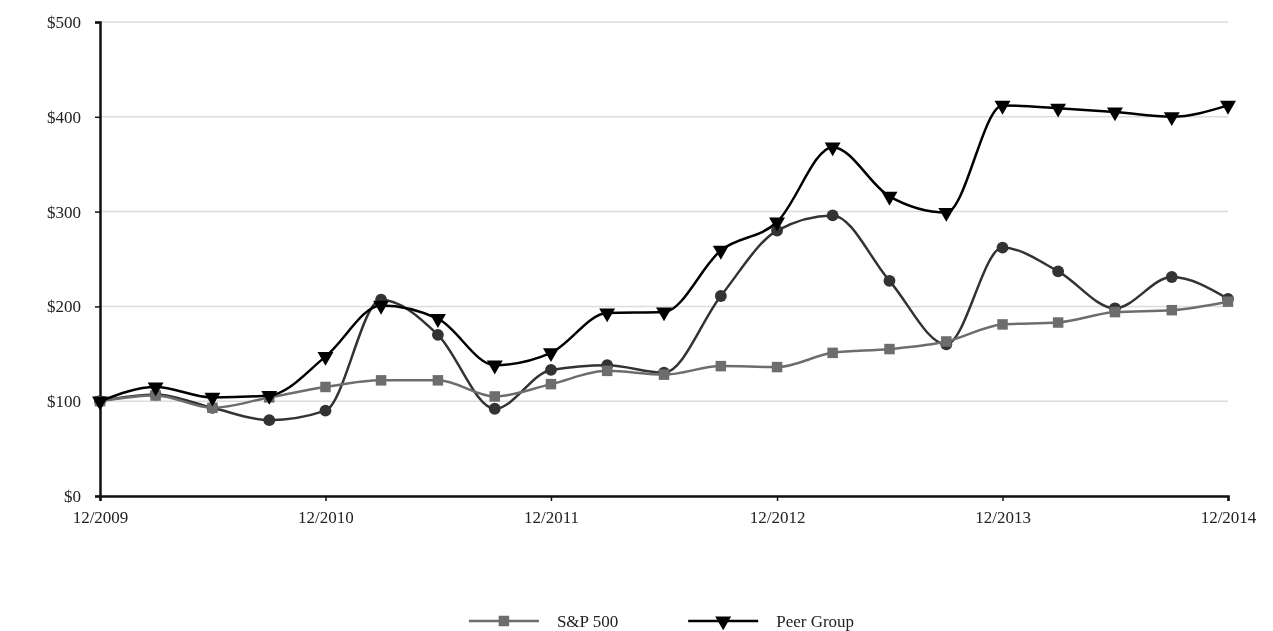 The image size is (1273, 631). Describe the element at coordinates (587, 621) in the screenshot. I see `legend-label: S&P 500` at that location.